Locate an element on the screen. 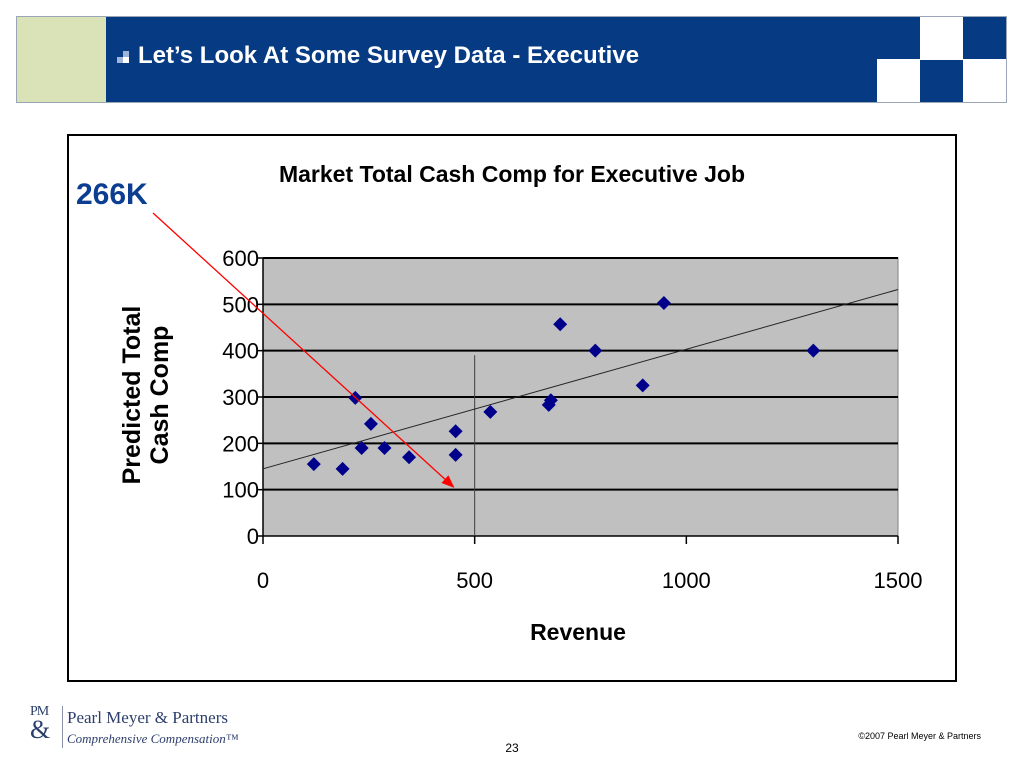  x-tick-label: 1000 is located at coordinates (686, 580).